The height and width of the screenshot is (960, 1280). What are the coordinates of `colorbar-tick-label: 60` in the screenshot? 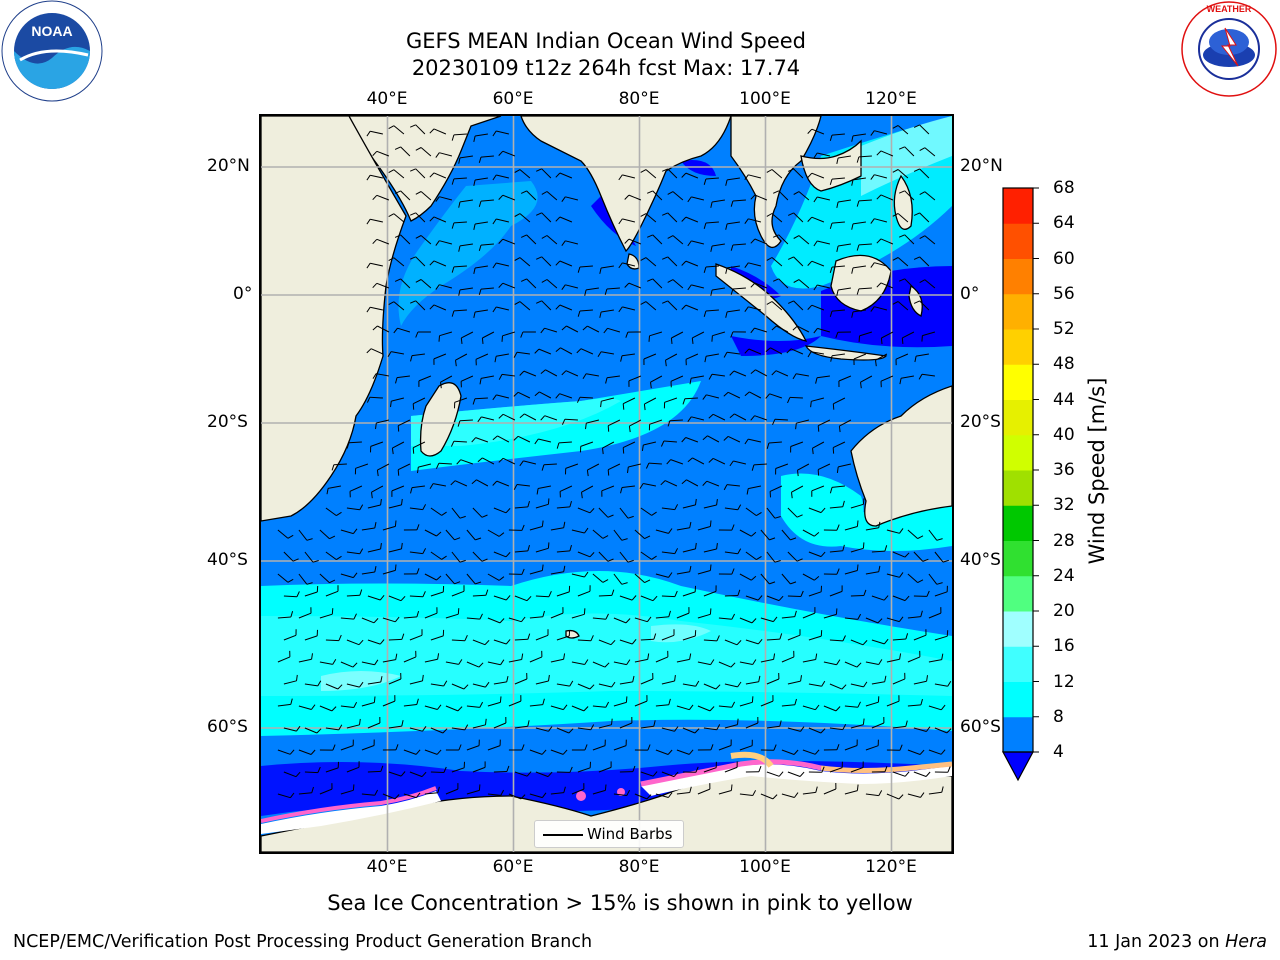 It's located at (1064, 258).